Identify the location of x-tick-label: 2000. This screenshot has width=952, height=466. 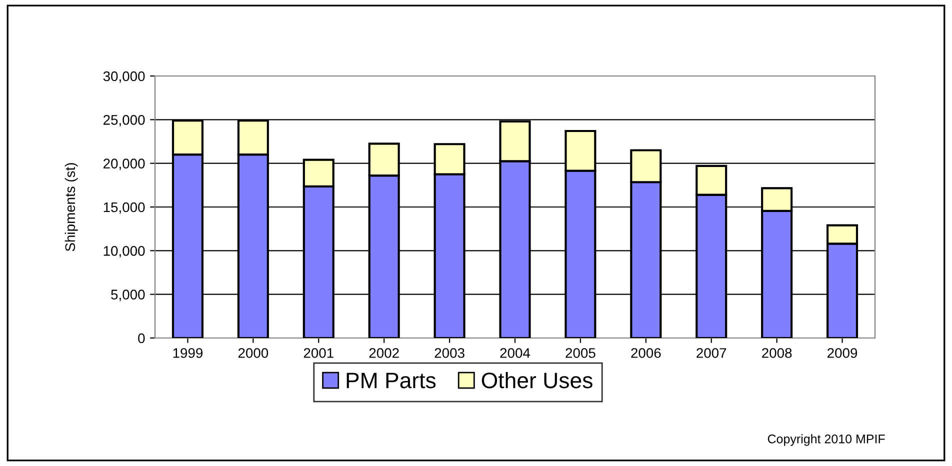
(253, 353).